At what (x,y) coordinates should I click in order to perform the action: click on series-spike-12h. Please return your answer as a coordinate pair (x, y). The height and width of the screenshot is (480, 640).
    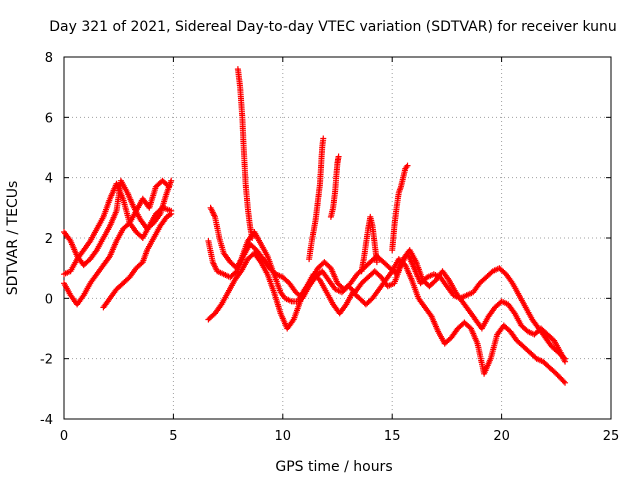
    Looking at the image, I should click on (316, 199).